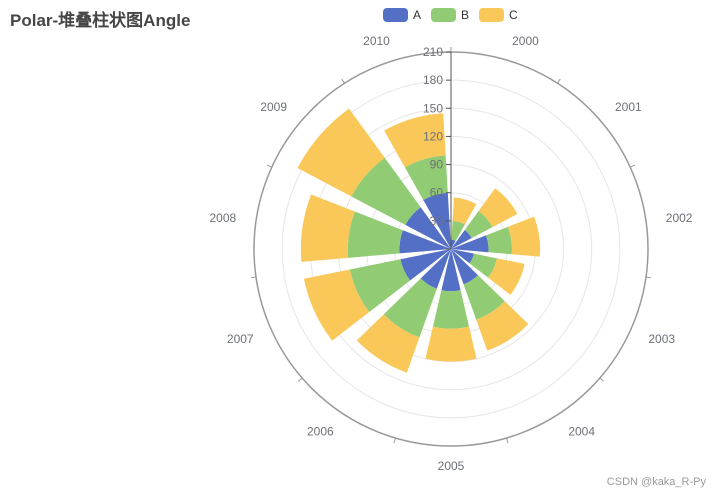 The image size is (714, 496). What do you see at coordinates (415, 140) in the screenshot?
I see `bar-c-2010` at bounding box center [415, 140].